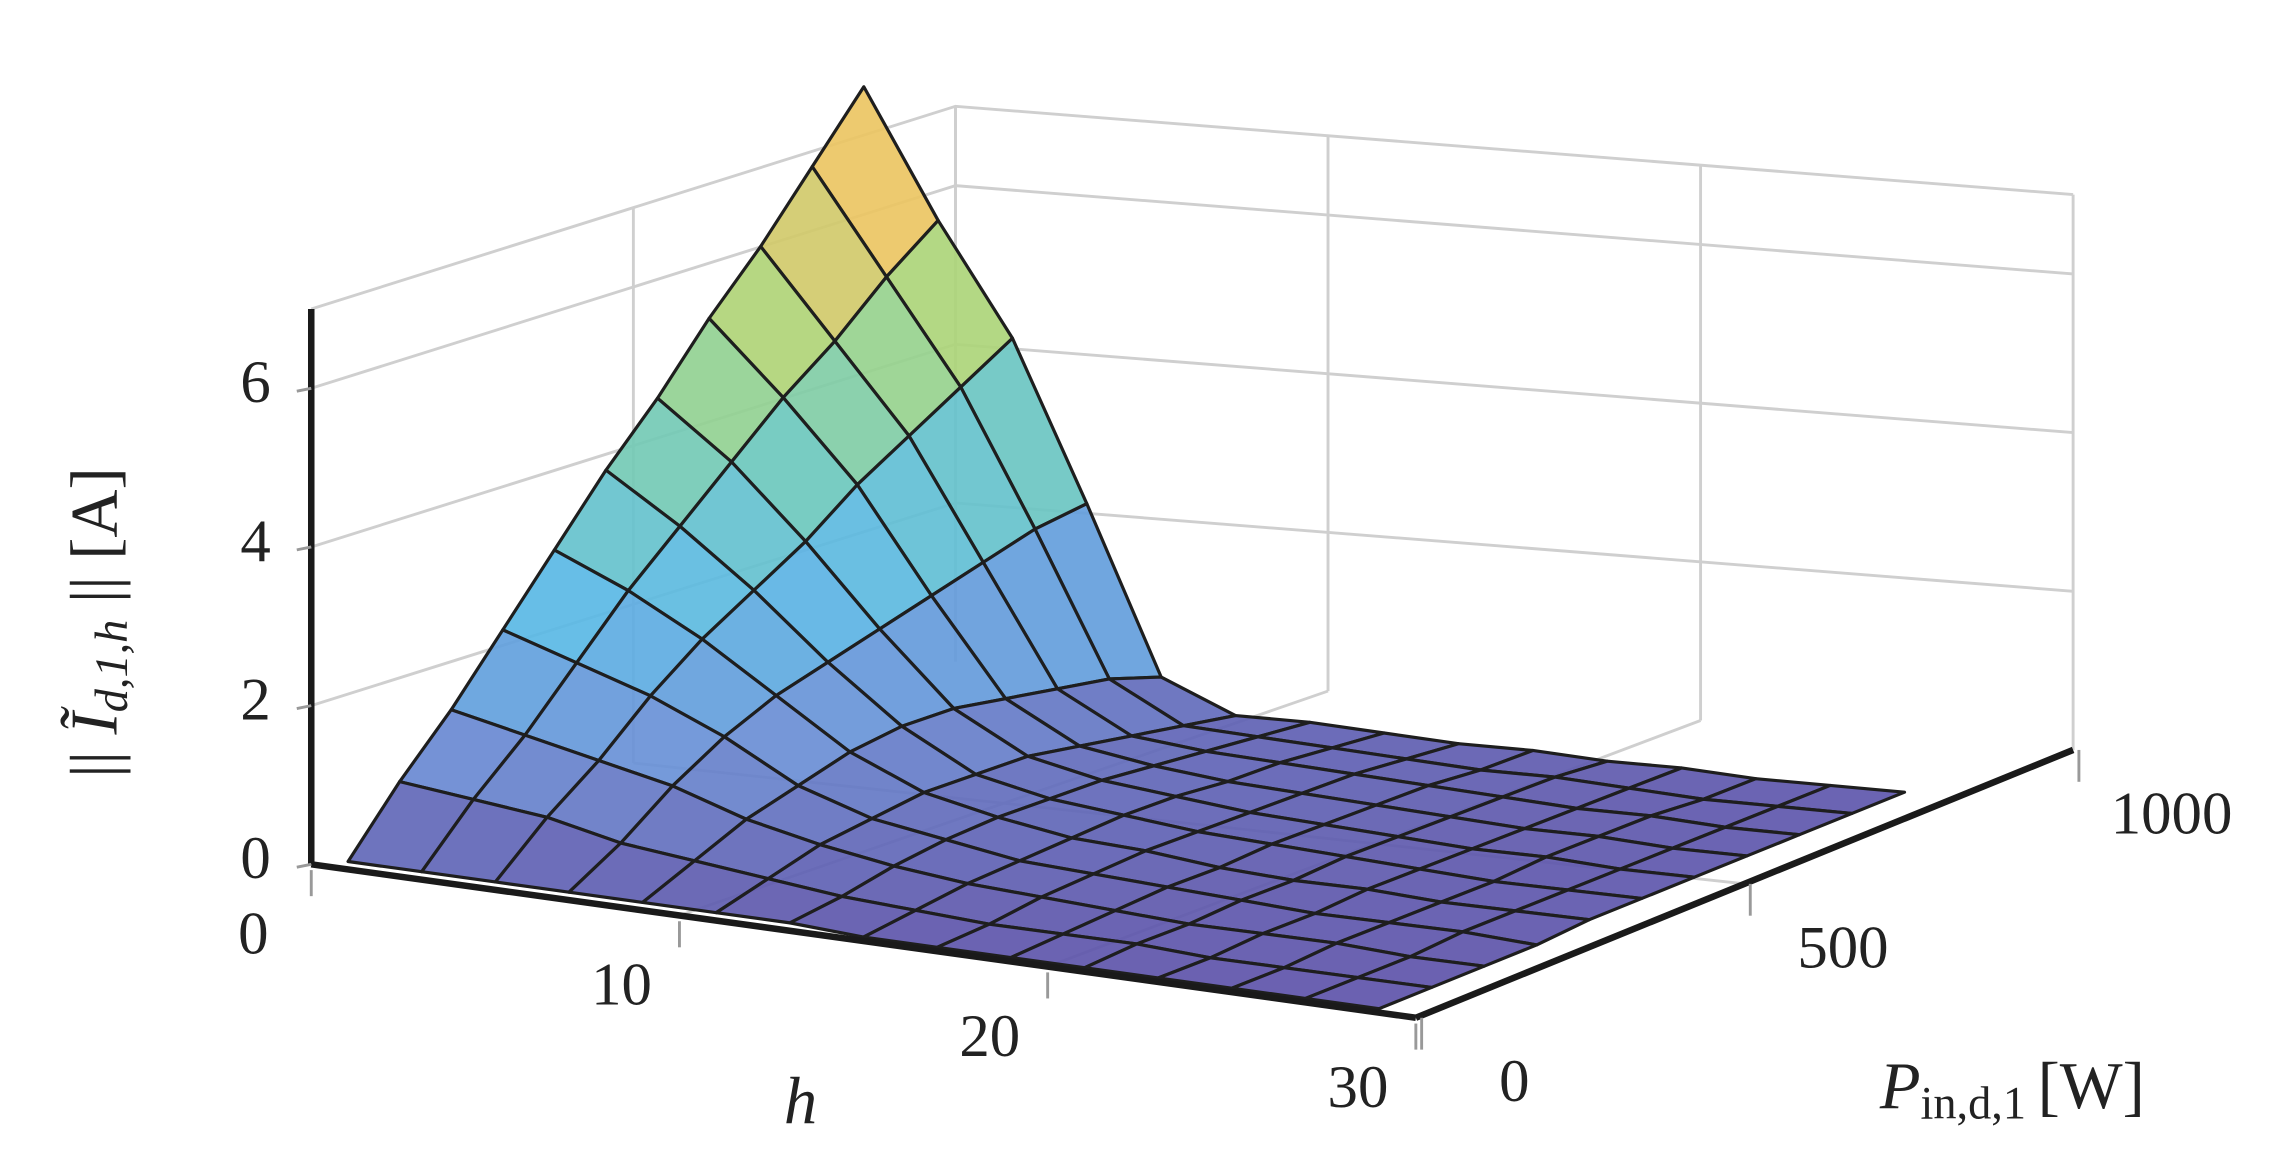 Image resolution: width=2270 pixels, height=1152 pixels. What do you see at coordinates (2172, 813) in the screenshot?
I see `y-tick-label: 1000` at bounding box center [2172, 813].